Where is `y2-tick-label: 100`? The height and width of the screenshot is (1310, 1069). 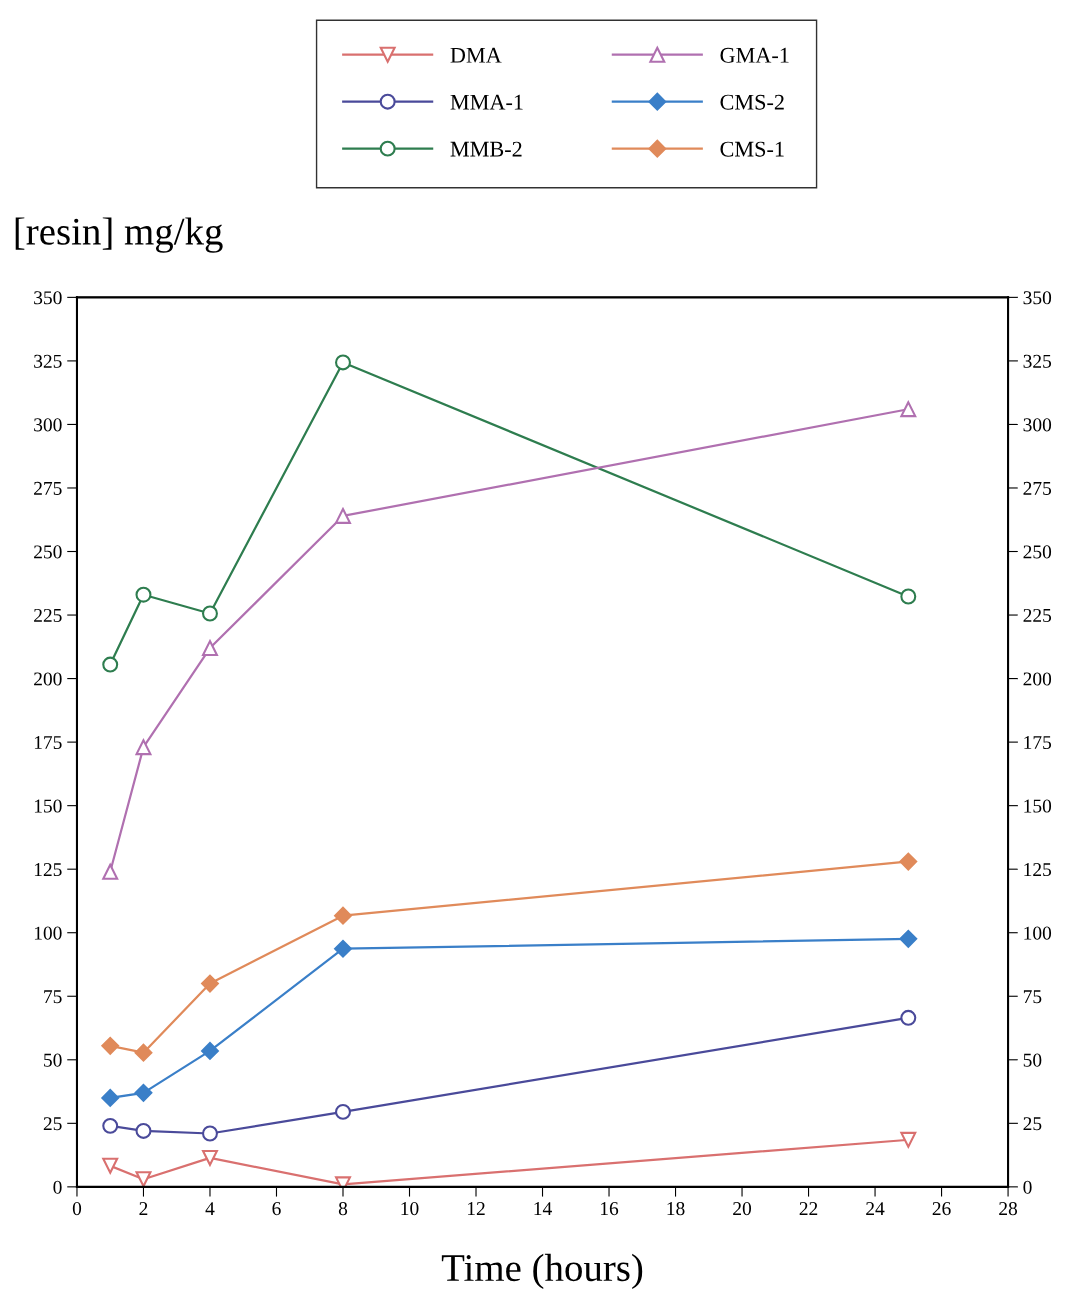 y2-tick-label: 100 is located at coordinates (1038, 933).